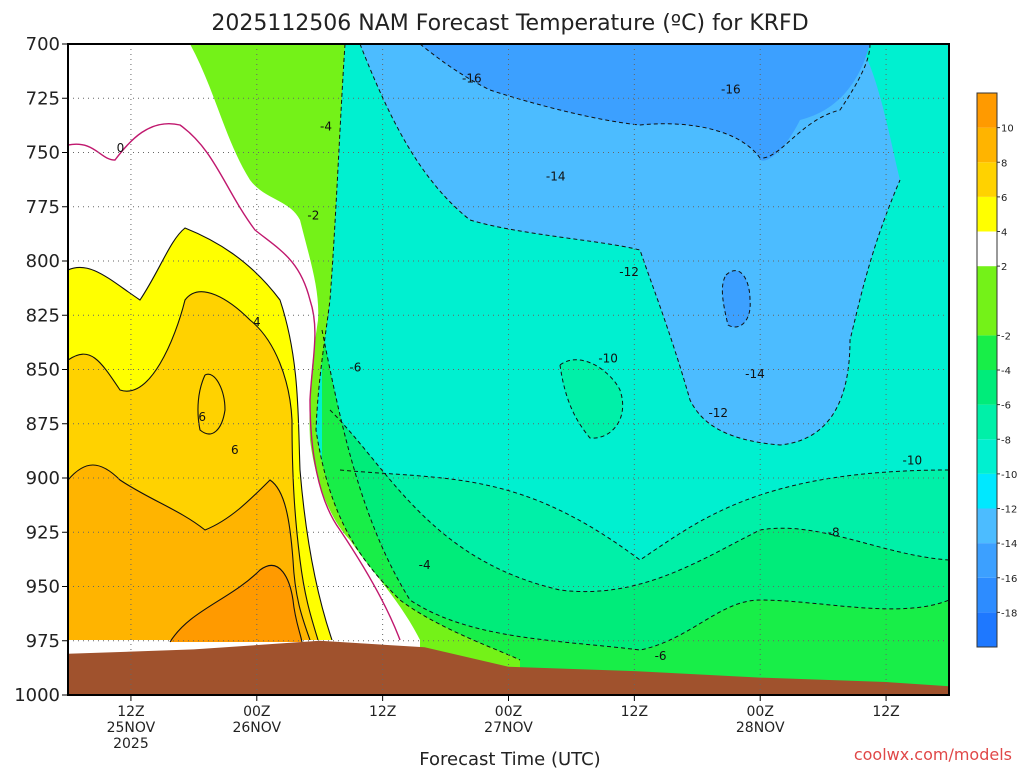  What do you see at coordinates (1006, 440) in the screenshot?
I see `colorbar-label: -8` at bounding box center [1006, 440].